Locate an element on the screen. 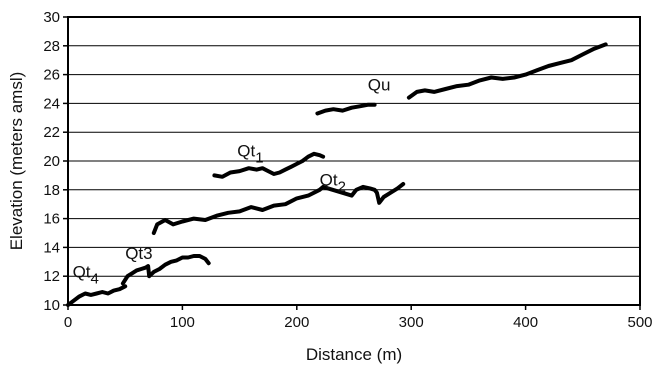  x-tick-label-400: 400 is located at coordinates (525, 322).